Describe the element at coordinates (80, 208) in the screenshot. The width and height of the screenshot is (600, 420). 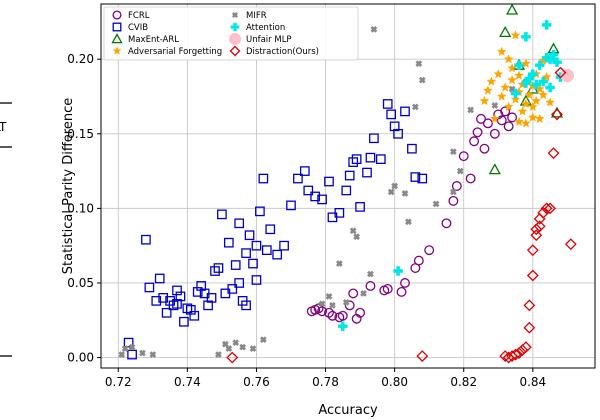
I see `y-tick-label: 0.10` at that location.